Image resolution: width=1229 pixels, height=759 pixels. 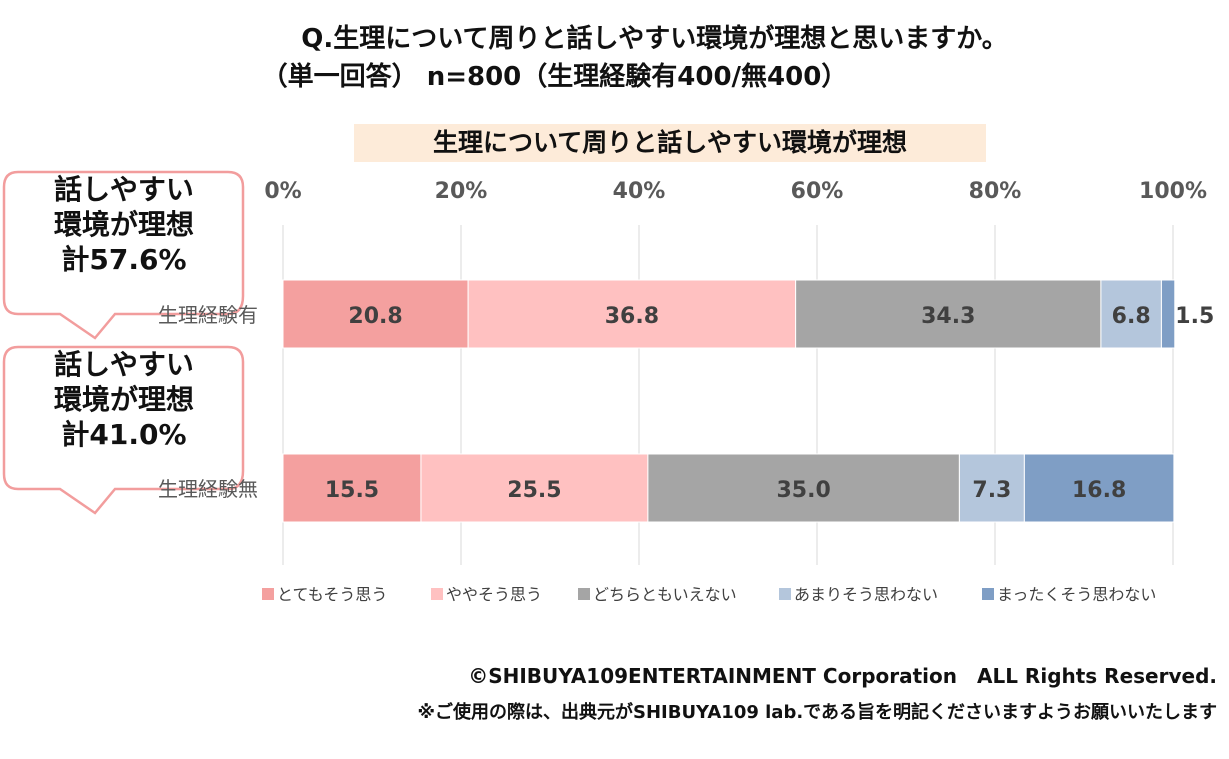 I want to click on legend-label: ややそう思う, so click(x=494, y=594).